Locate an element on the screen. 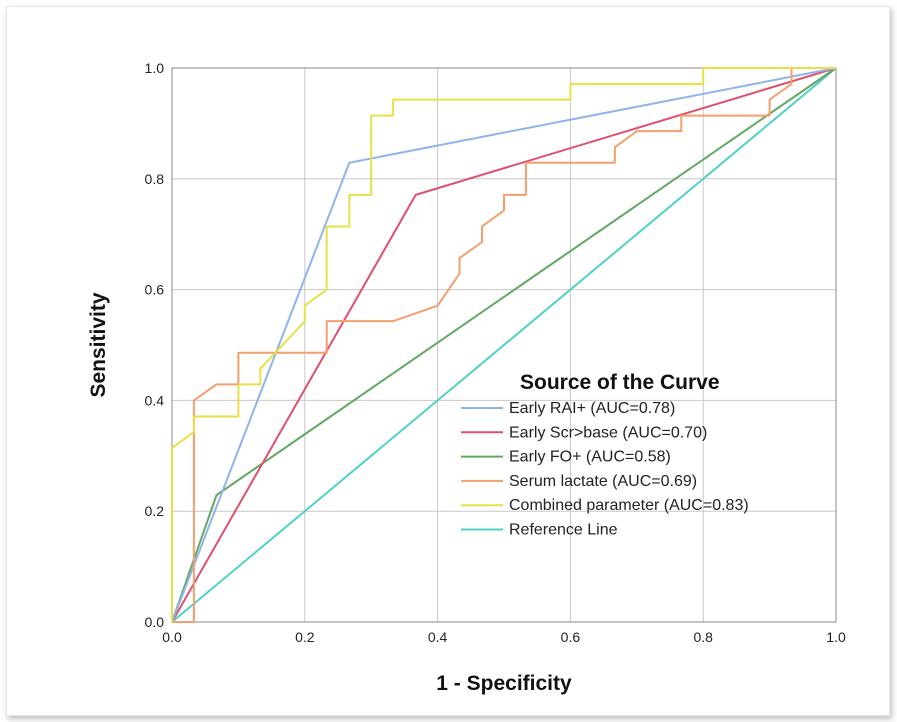 The height and width of the screenshot is (722, 897). y-tick-label: 1.0 is located at coordinates (155, 68).